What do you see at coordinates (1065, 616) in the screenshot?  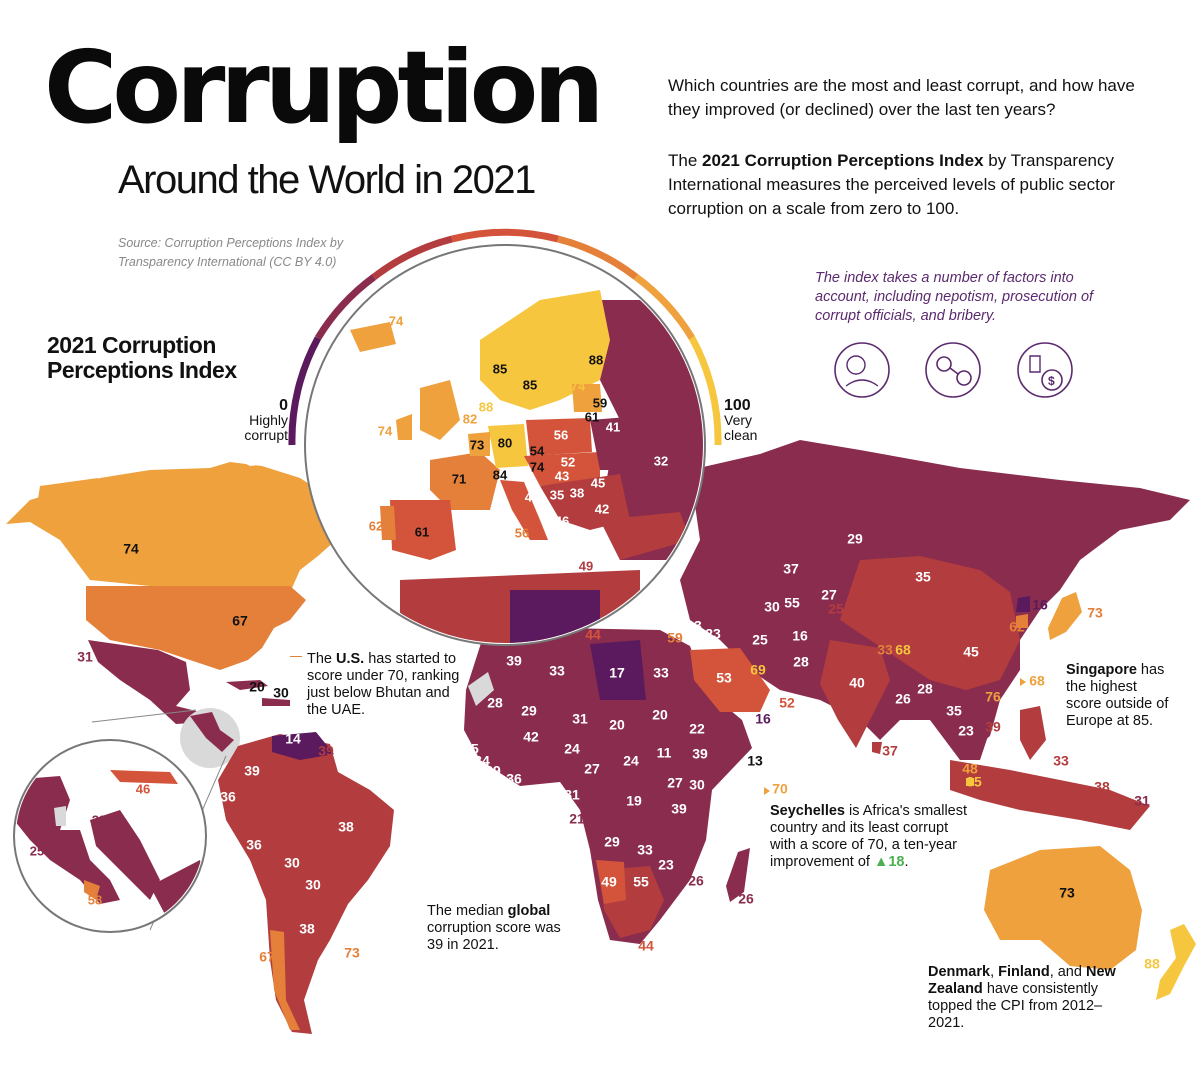 I see `japan-shape` at bounding box center [1065, 616].